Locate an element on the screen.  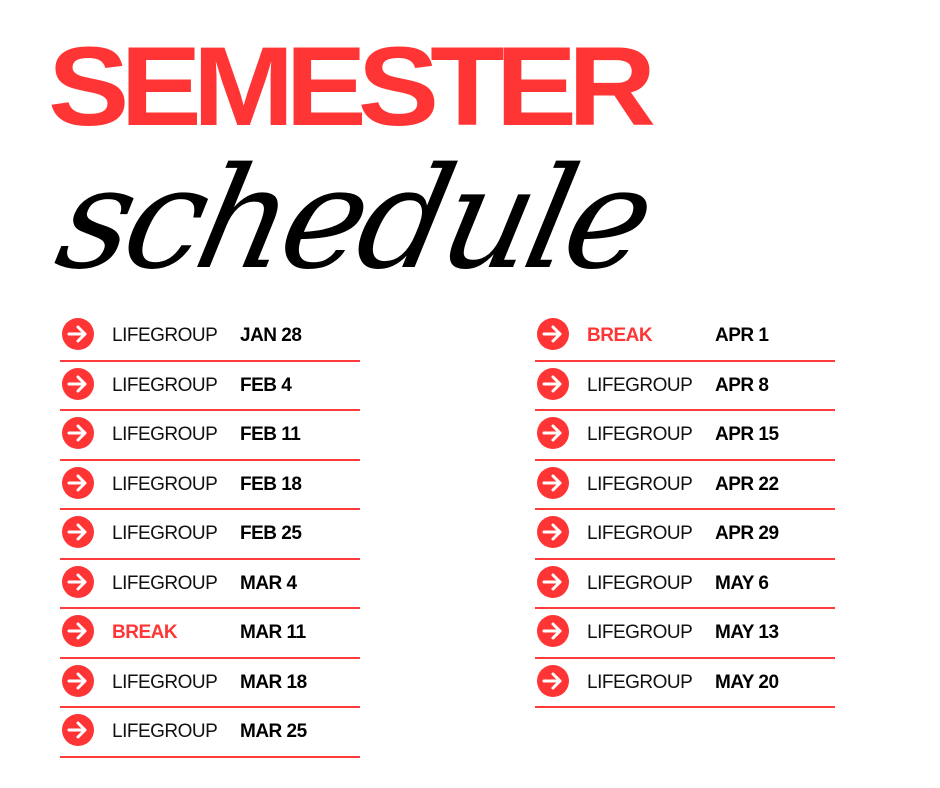
schedule-row: LIFEGROUP APR 15 is located at coordinates (685, 436).